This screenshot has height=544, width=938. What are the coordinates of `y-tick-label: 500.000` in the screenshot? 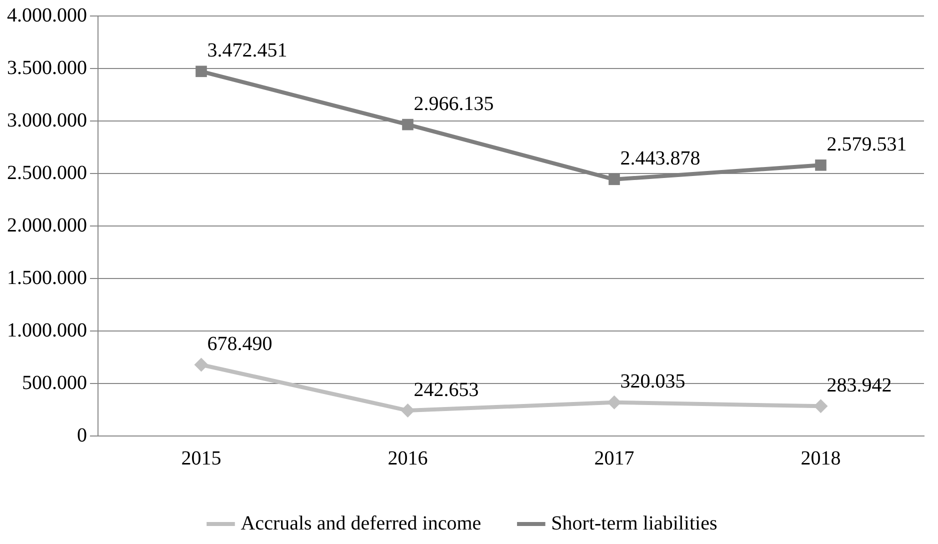 It's located at (54, 383).